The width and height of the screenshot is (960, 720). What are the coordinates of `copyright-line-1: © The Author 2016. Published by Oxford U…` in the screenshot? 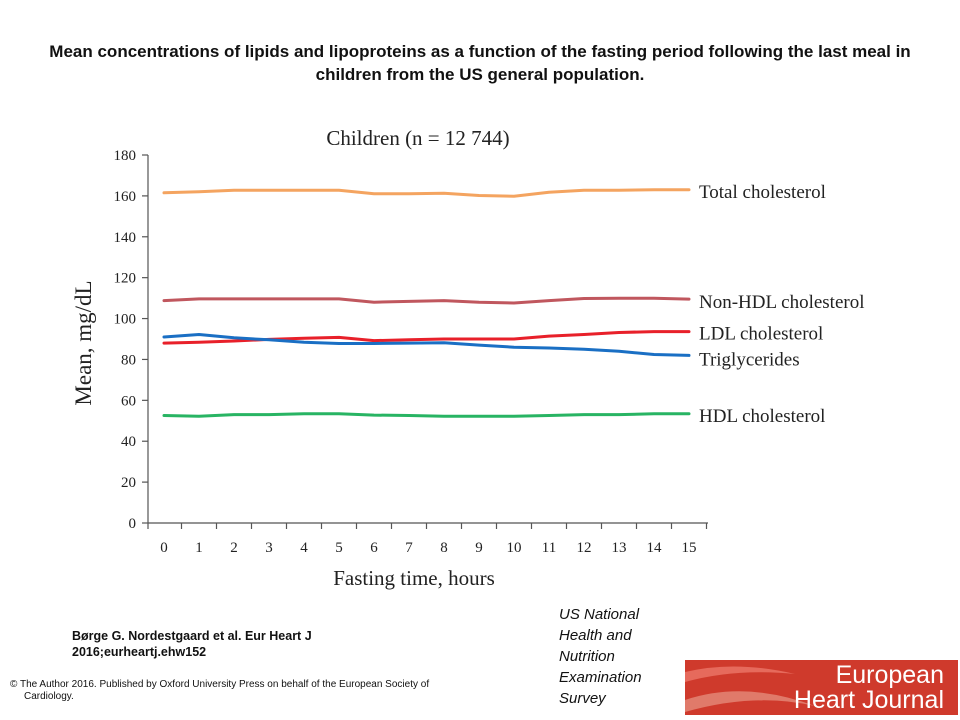 It's located at (220, 684).